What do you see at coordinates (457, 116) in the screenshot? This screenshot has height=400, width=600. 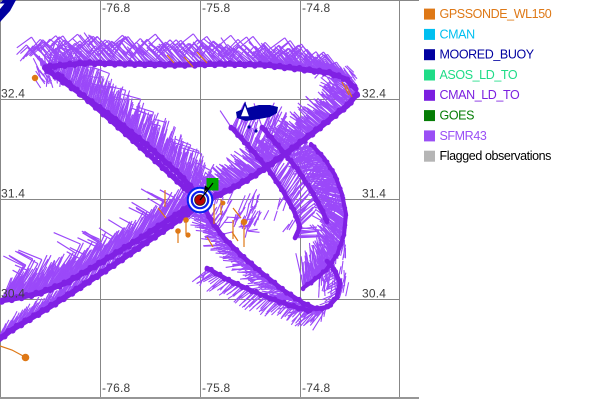 I see `svg-text: GOES` at bounding box center [457, 116].